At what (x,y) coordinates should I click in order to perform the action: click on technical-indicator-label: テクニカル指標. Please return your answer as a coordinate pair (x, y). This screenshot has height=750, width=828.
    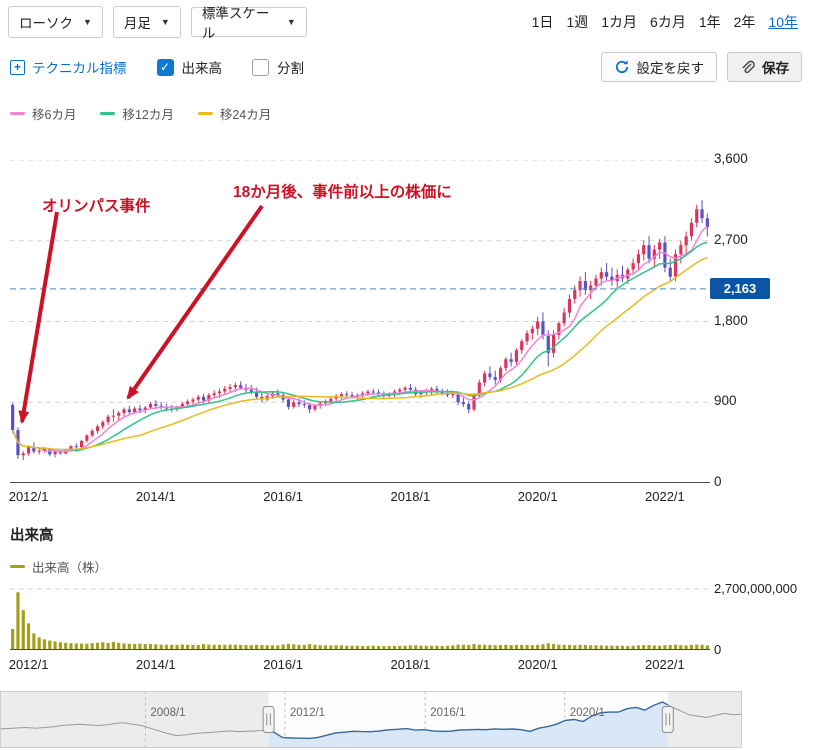
    Looking at the image, I should click on (79, 68).